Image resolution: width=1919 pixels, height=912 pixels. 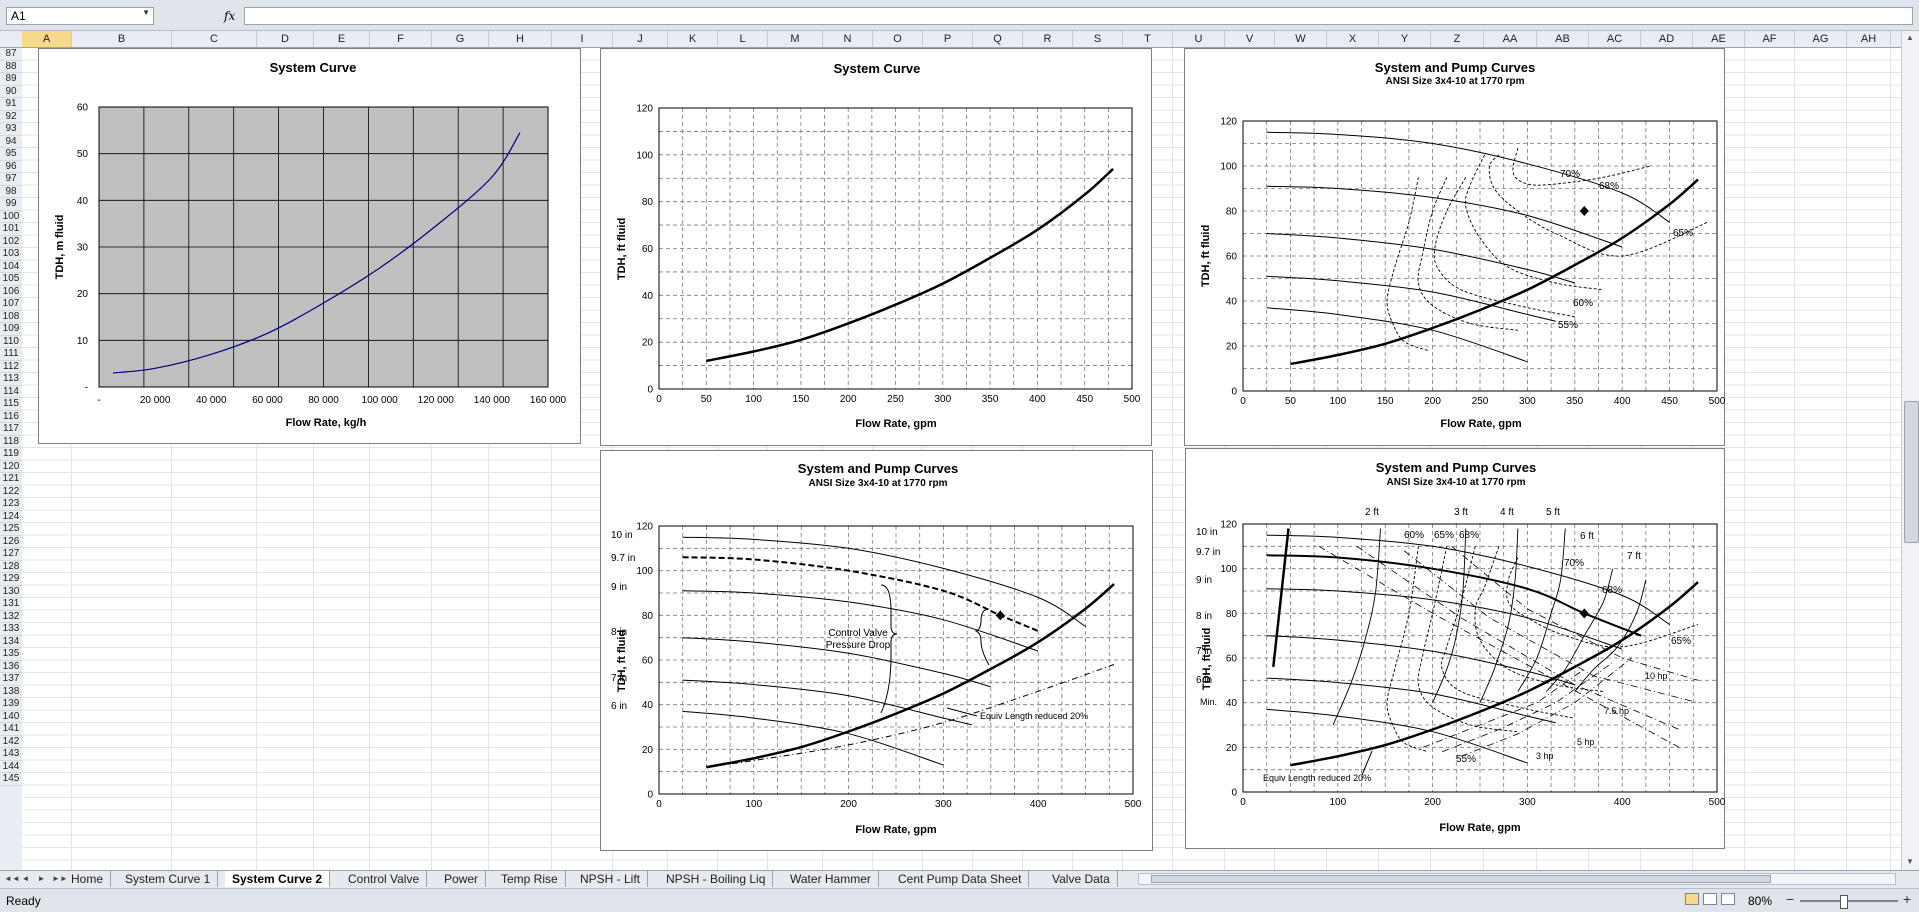 I want to click on first-sheet-icon: ◄◄, so click(x=12, y=878).